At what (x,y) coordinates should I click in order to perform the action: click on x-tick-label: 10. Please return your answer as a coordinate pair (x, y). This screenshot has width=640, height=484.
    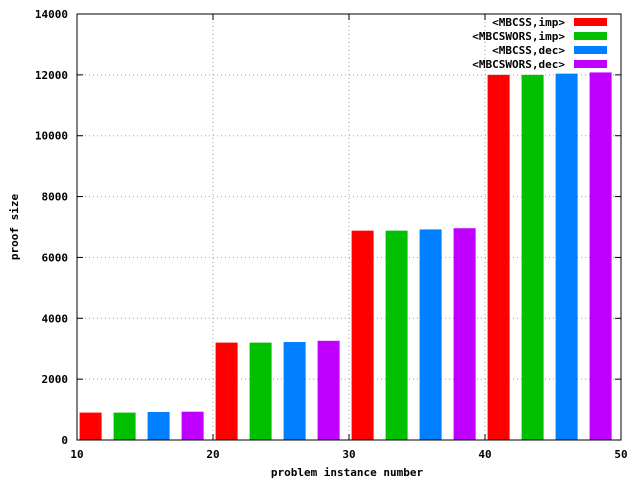
    Looking at the image, I should click on (76, 454).